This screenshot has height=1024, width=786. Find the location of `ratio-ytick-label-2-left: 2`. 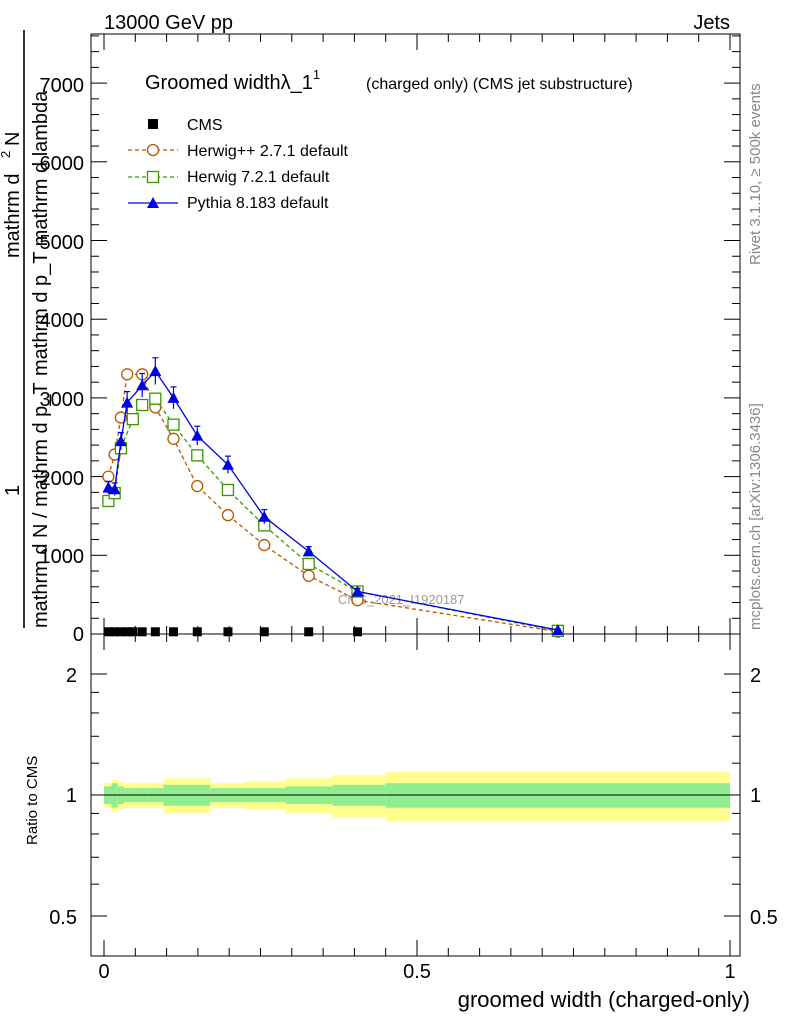

ratio-ytick-label-2-left: 2 is located at coordinates (71, 676).